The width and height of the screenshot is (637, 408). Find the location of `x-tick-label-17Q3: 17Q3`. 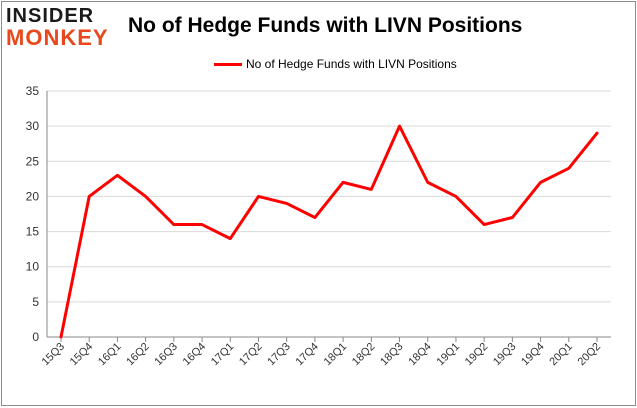

x-tick-label-17Q3: 17Q3 is located at coordinates (279, 355).